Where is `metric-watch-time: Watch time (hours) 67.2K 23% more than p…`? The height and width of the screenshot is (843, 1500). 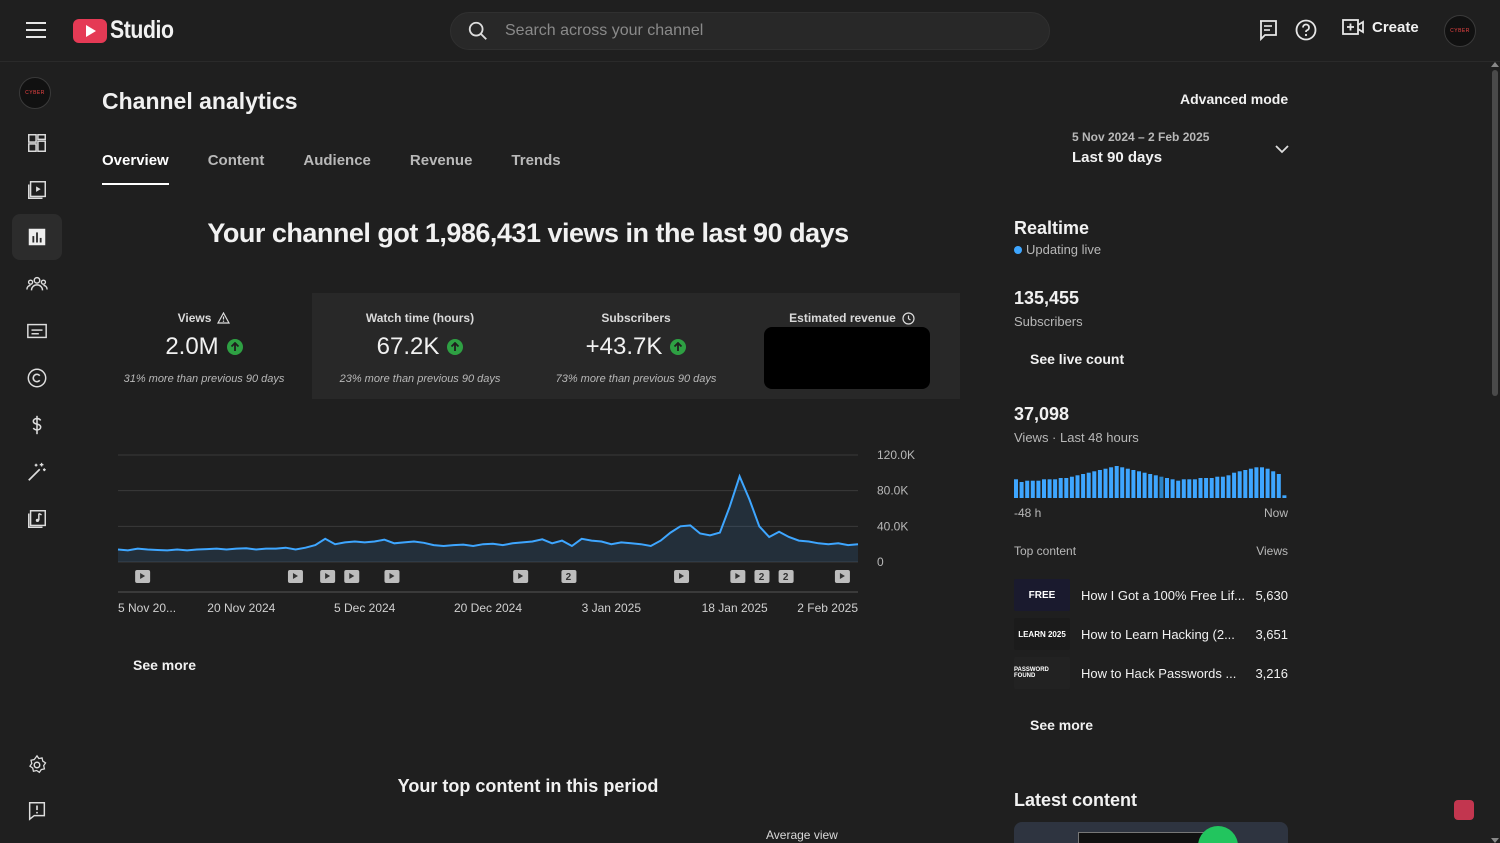 metric-watch-time: Watch time (hours) 67.2K 23% more than p… is located at coordinates (420, 346).